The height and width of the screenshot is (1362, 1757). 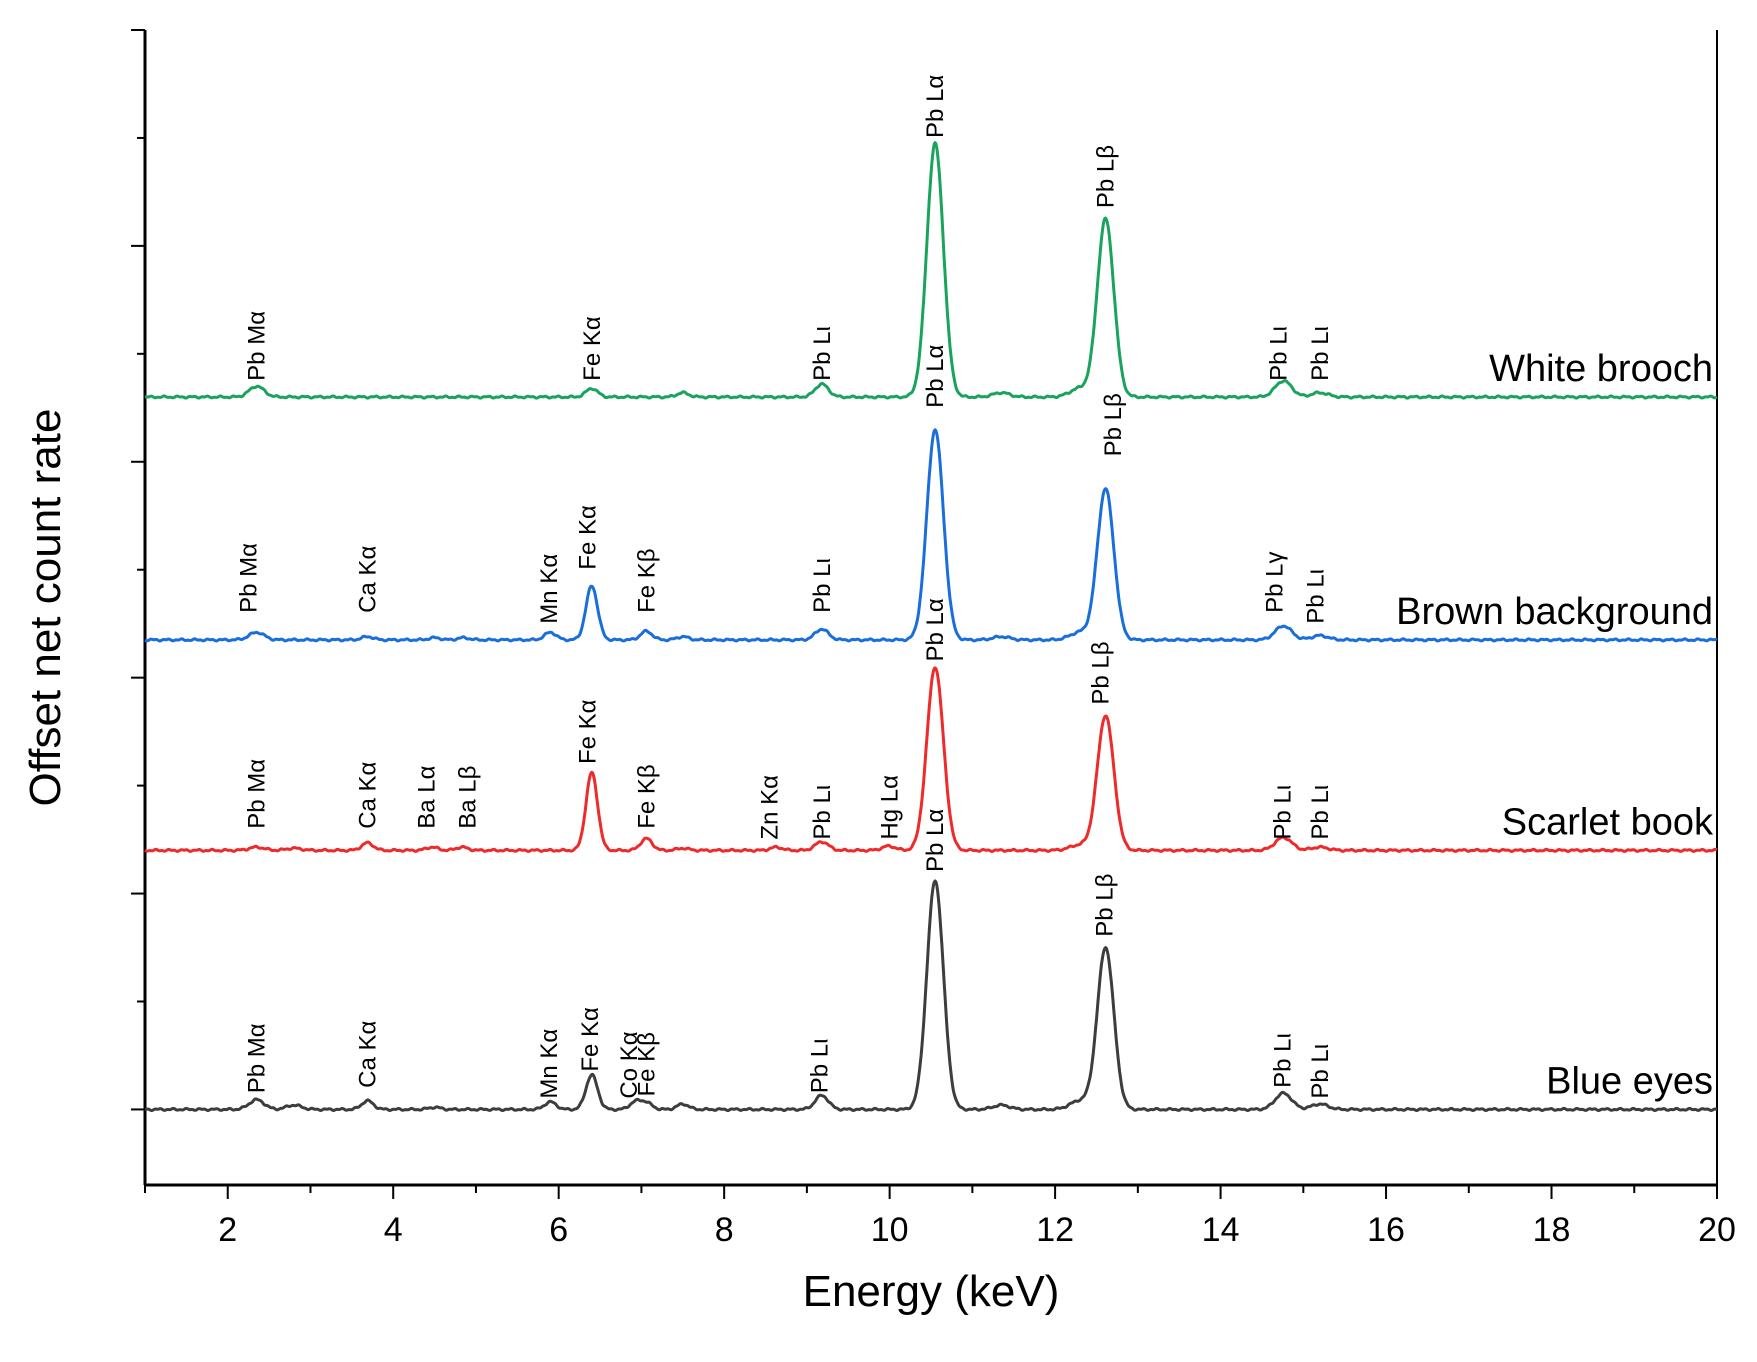 What do you see at coordinates (138, 570) in the screenshot?
I see `y-axis-ticks` at bounding box center [138, 570].